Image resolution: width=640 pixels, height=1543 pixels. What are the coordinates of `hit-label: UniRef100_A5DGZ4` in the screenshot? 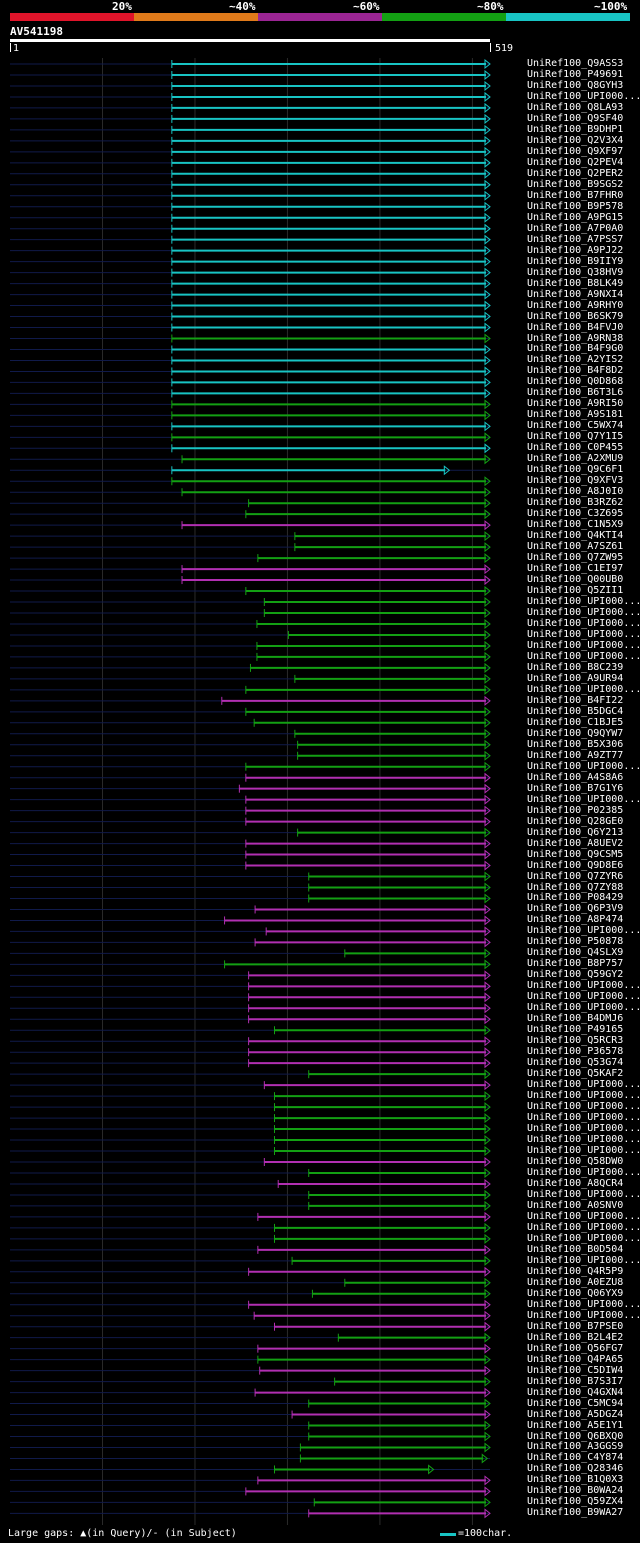 It's located at (575, 1414).